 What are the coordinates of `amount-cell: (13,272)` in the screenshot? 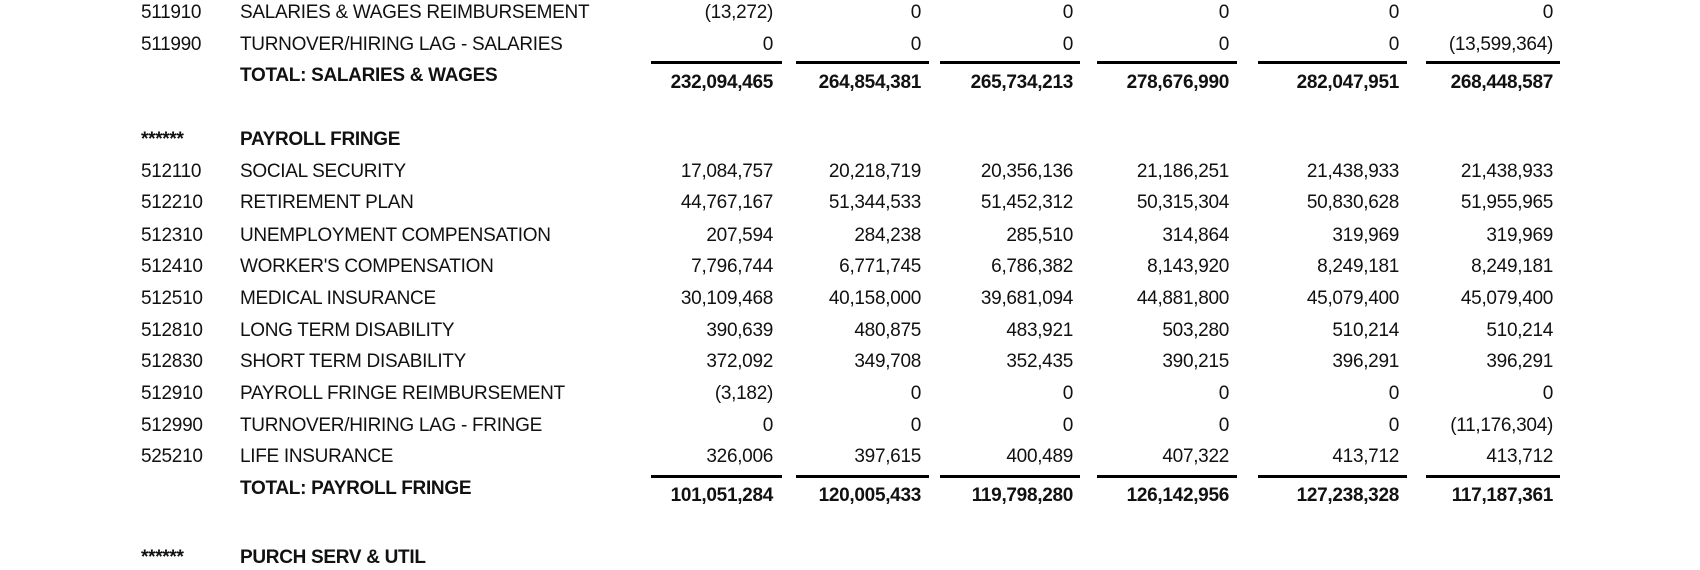 It's located at (739, 12).